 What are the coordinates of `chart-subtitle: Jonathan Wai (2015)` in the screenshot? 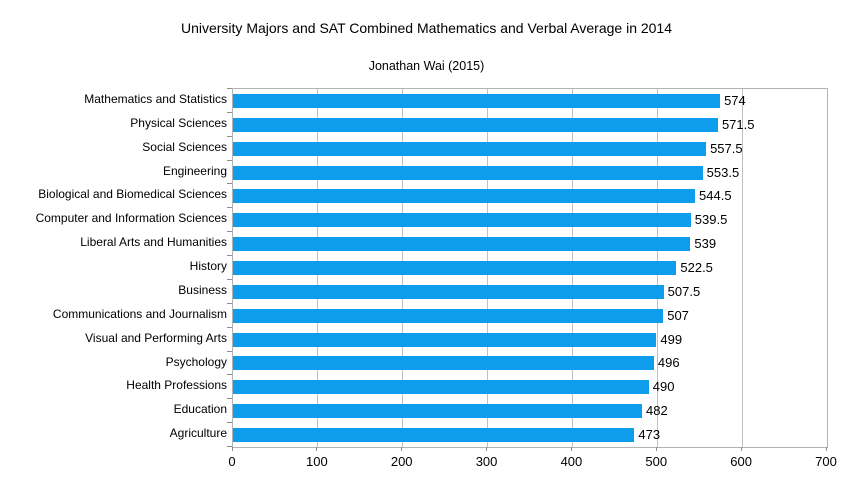 It's located at (426, 66).